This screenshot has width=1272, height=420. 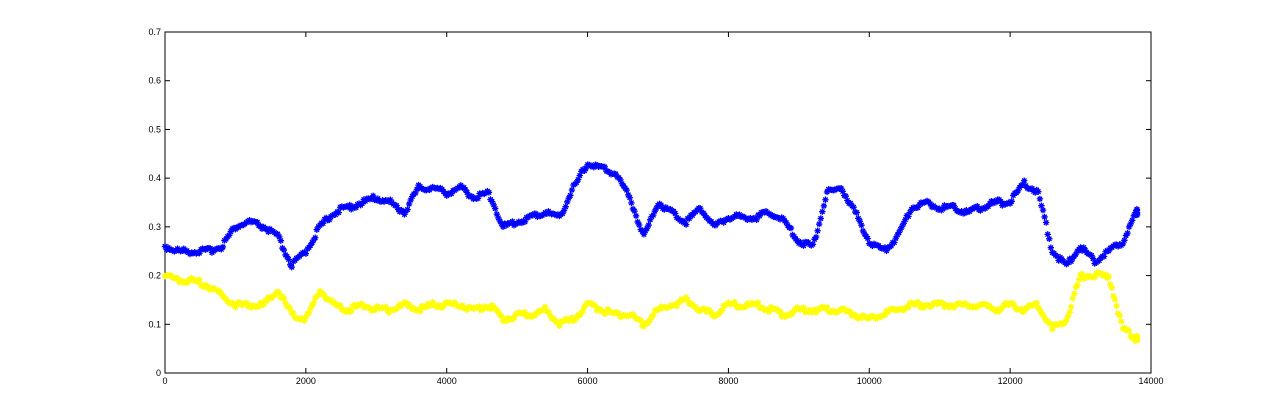 I want to click on y-tick-label: 0.1, so click(x=154, y=324).